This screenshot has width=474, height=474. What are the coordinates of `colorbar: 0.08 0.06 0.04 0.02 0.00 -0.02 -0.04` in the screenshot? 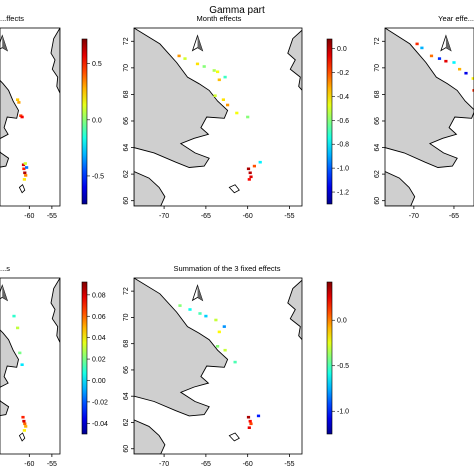 It's located at (94, 358).